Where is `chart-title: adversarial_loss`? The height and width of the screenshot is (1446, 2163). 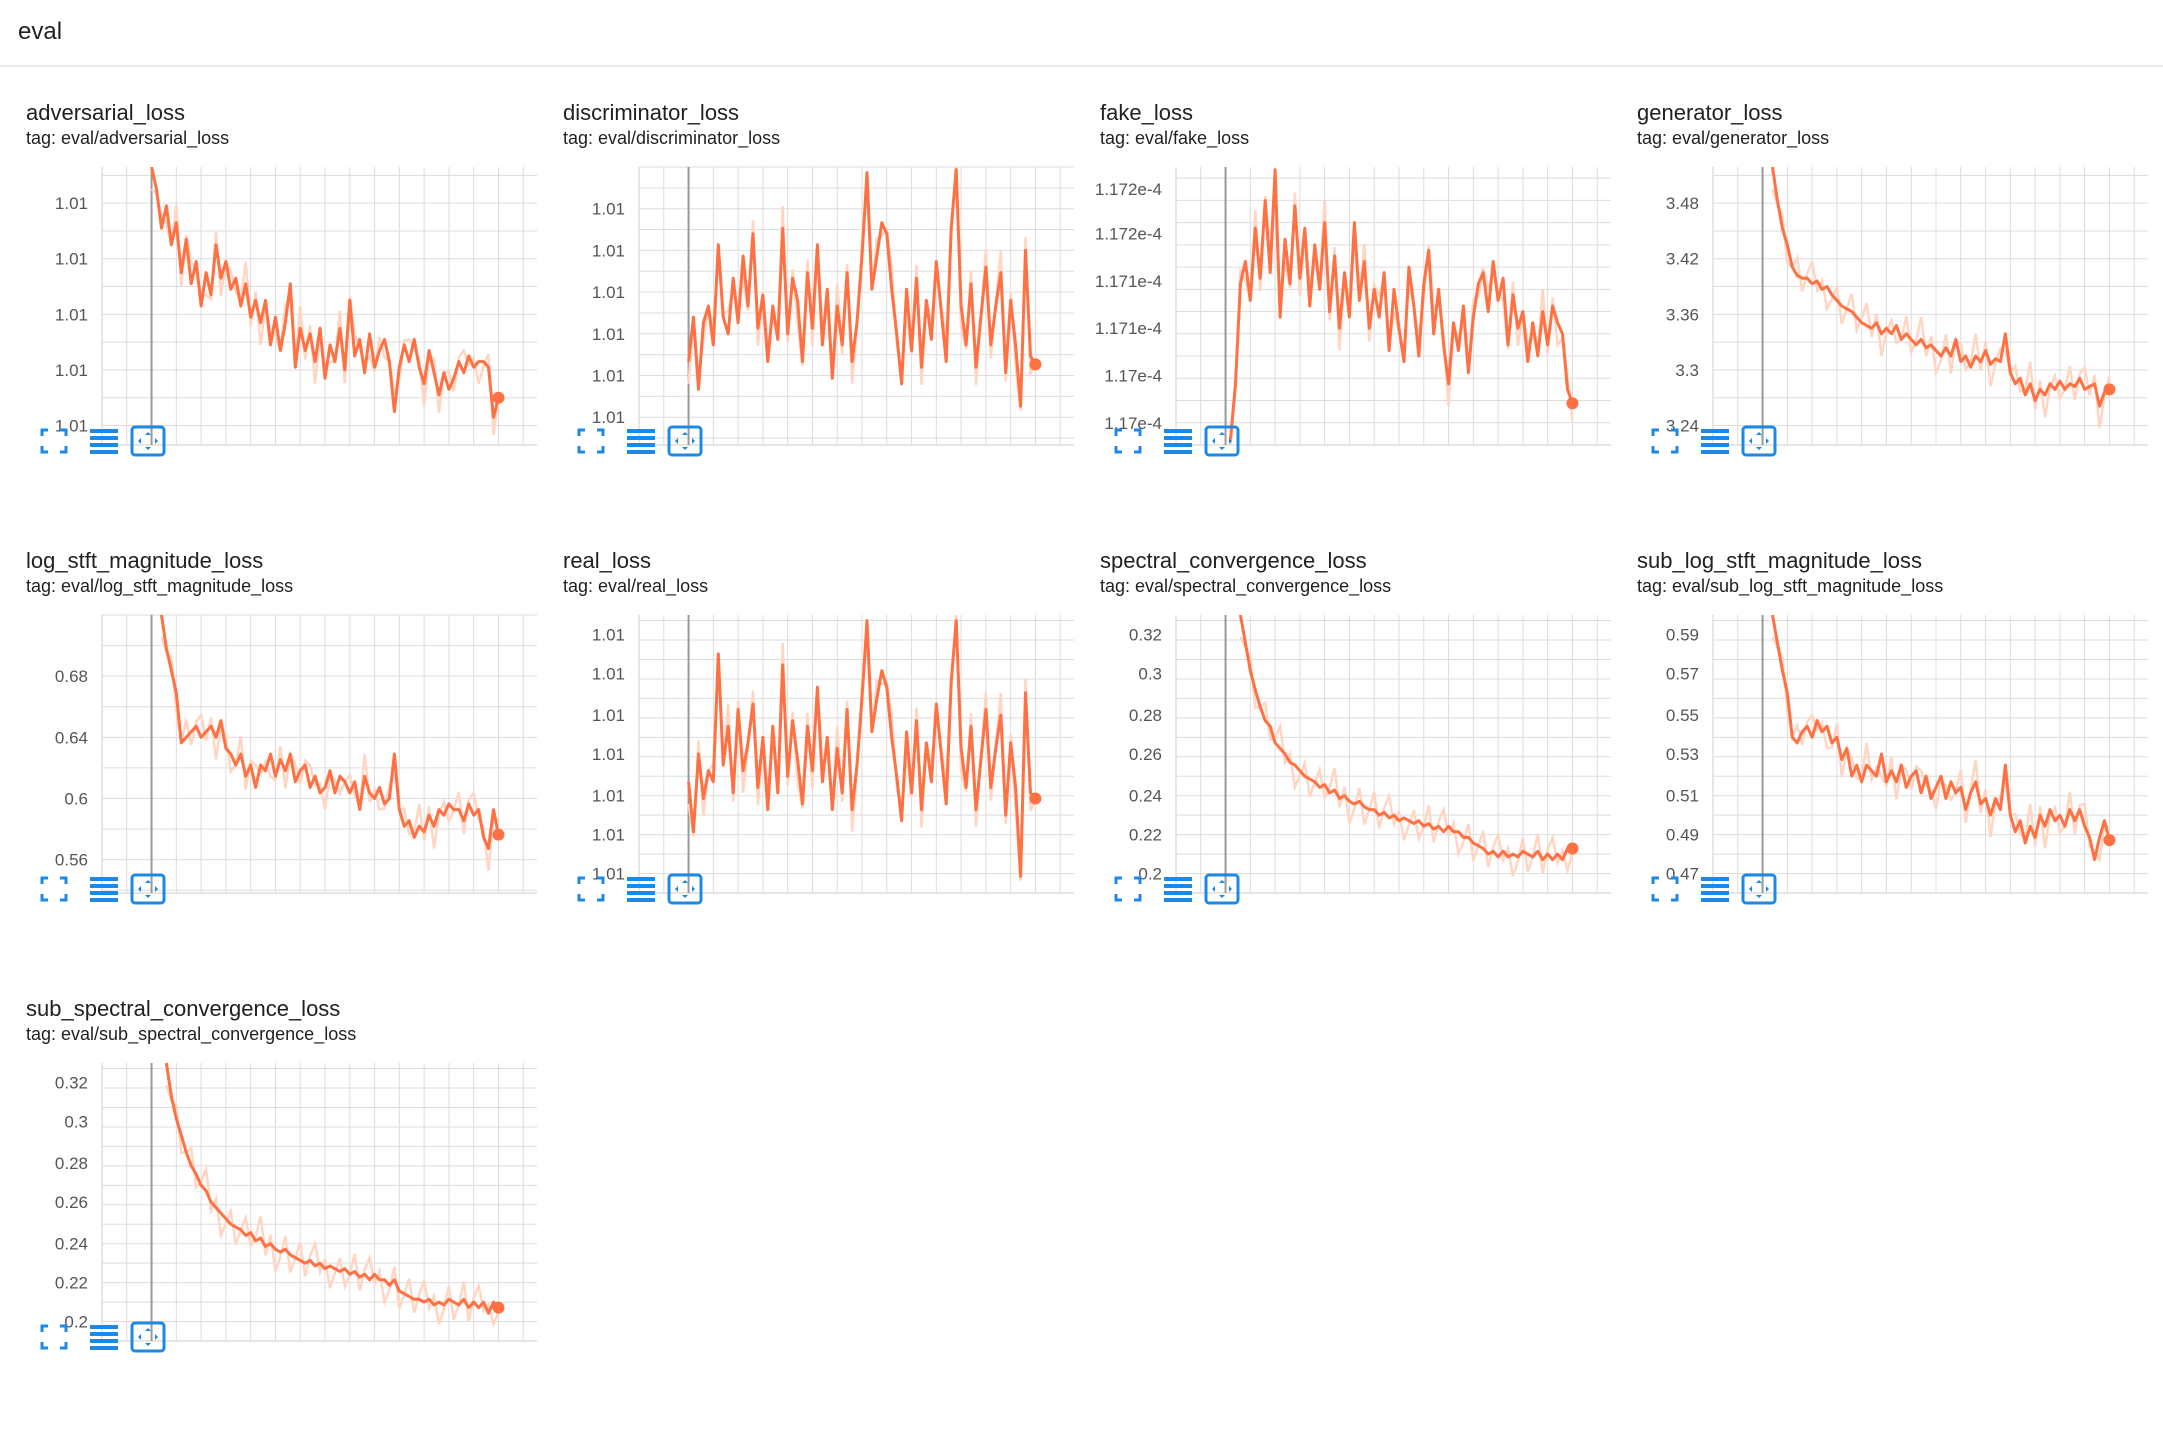 chart-title: adversarial_loss is located at coordinates (105, 112).